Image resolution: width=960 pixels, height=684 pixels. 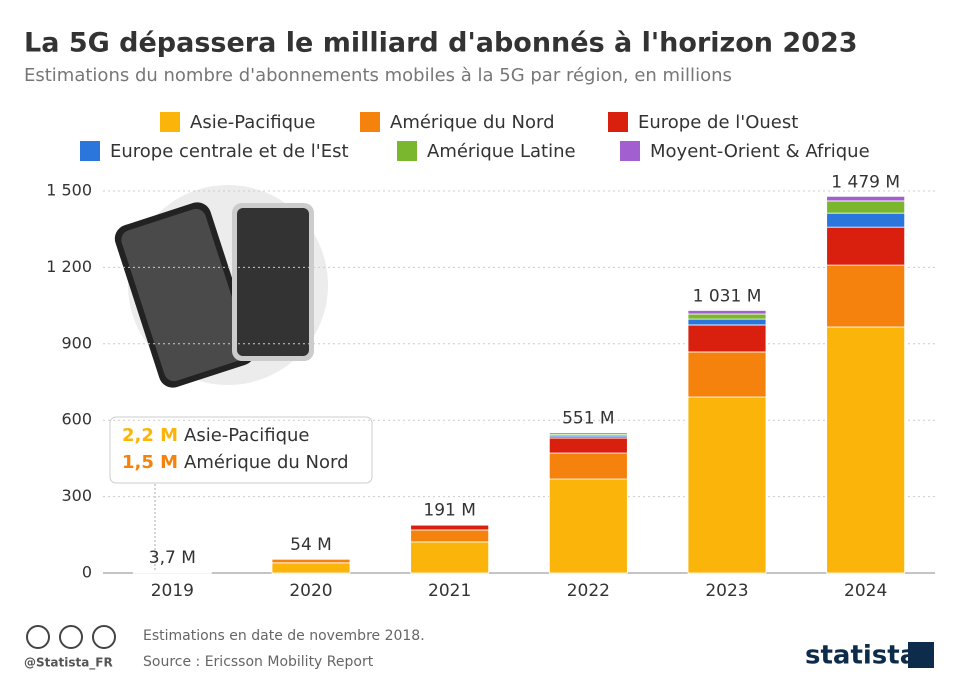 What do you see at coordinates (76, 495) in the screenshot?
I see `y-tick-label: 300` at bounding box center [76, 495].